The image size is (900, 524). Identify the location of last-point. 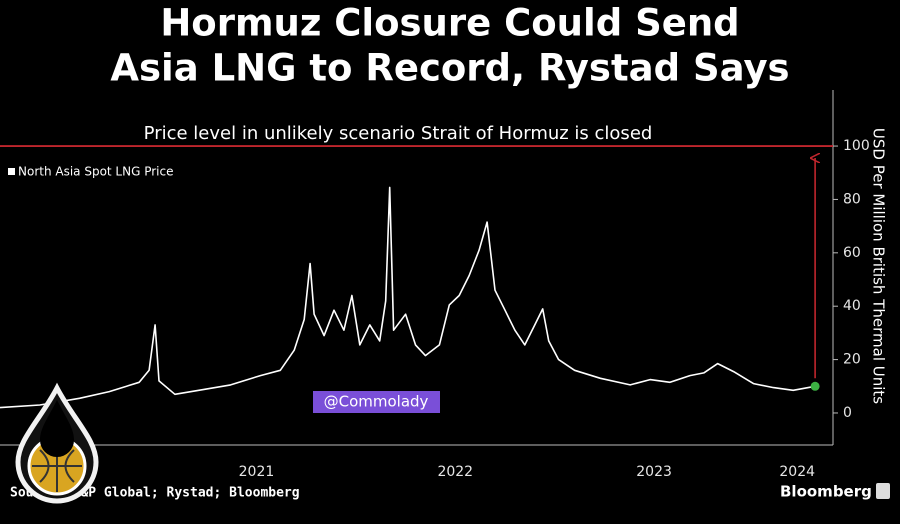
(815, 386).